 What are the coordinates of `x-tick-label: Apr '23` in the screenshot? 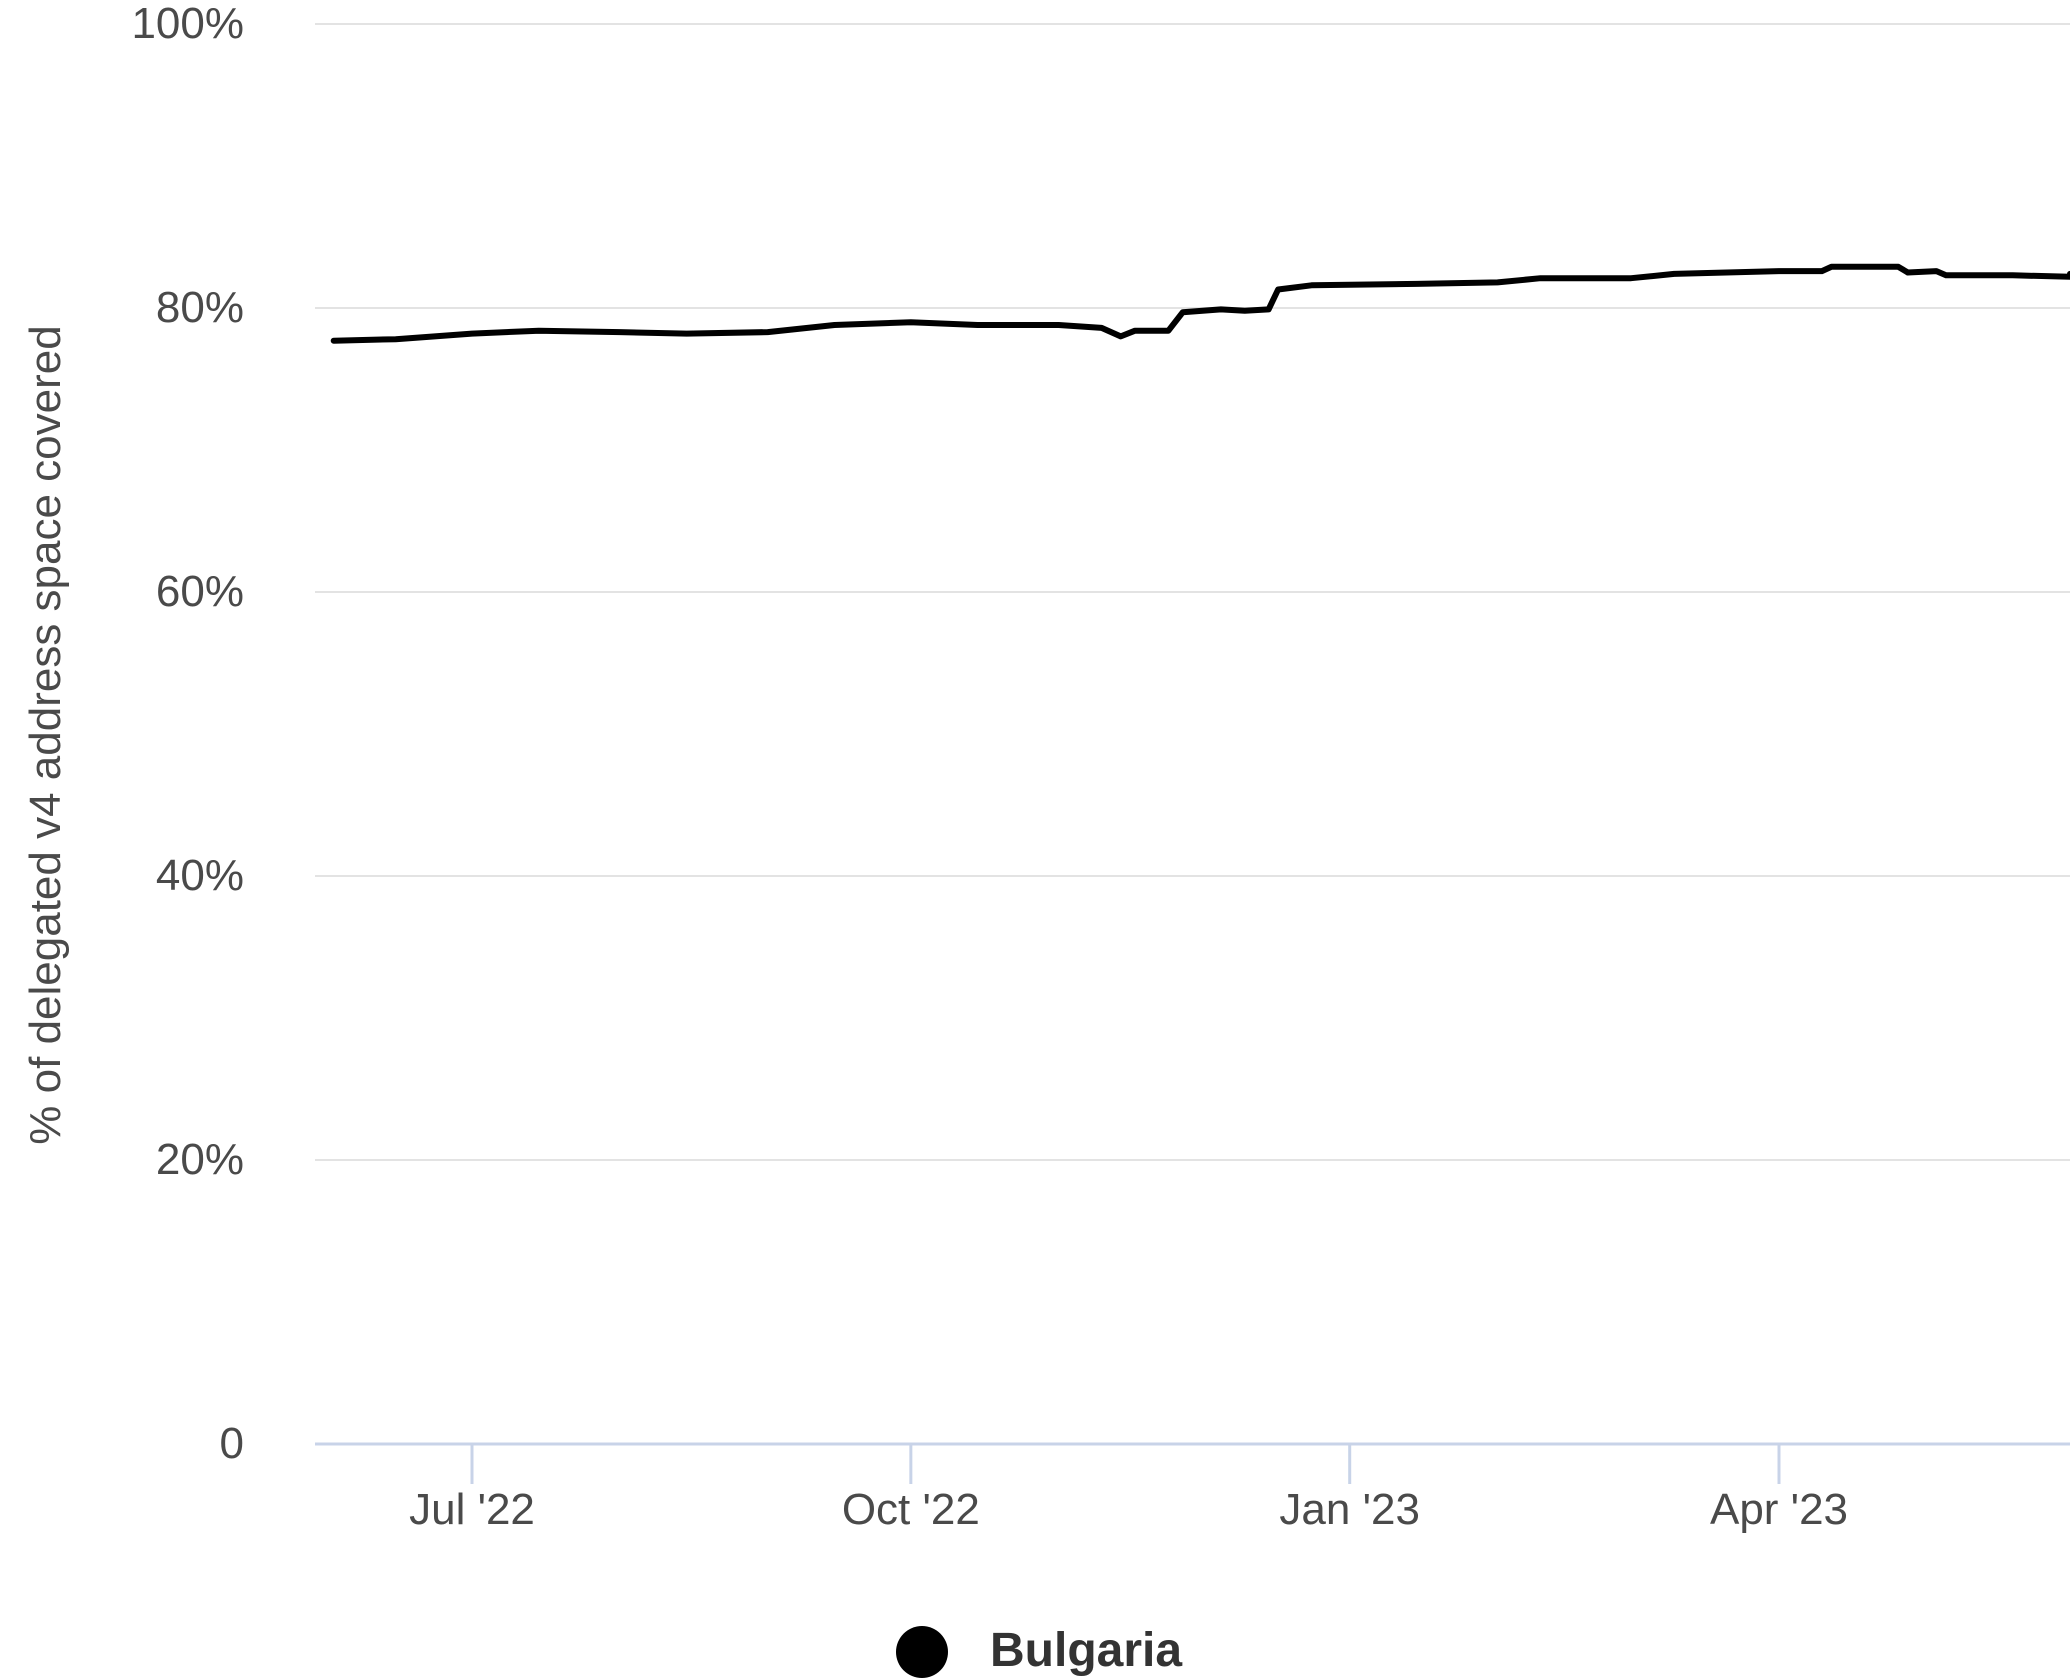 It's located at (1779, 1509).